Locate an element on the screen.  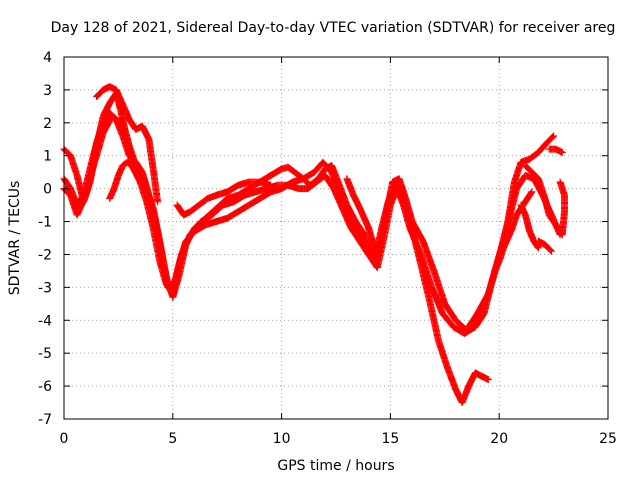
x-tick-label: 15 is located at coordinates (390, 439).